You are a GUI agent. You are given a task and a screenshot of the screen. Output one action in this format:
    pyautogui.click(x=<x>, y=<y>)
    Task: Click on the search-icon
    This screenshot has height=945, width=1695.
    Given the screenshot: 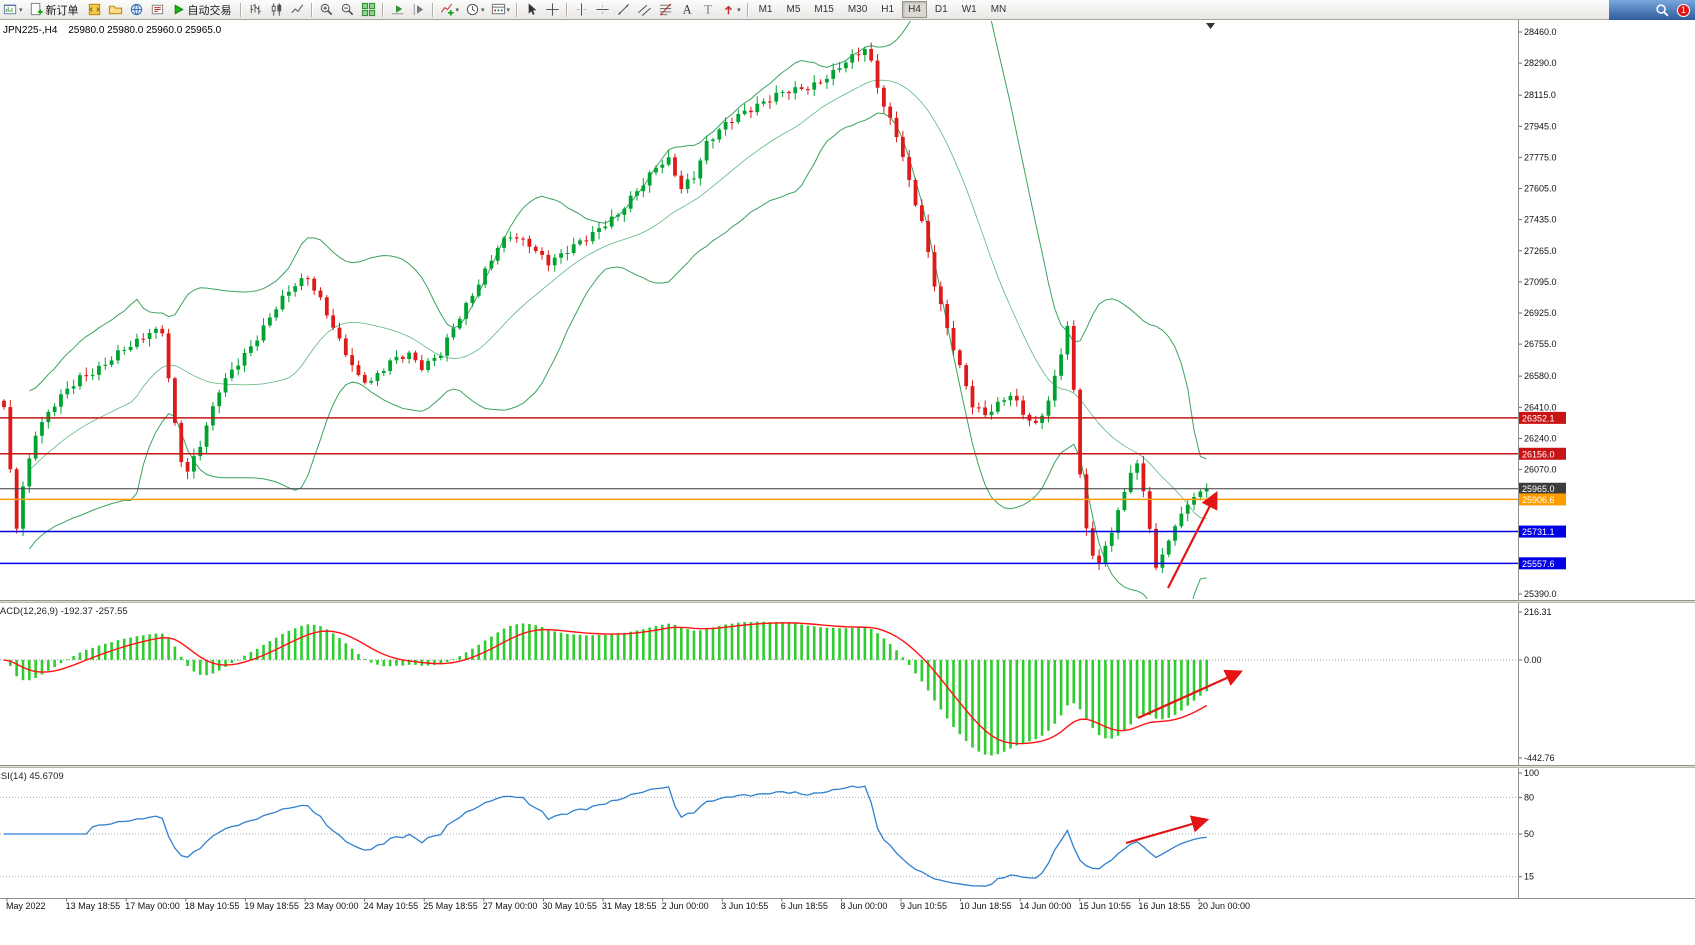 What is the action you would take?
    pyautogui.click(x=1662, y=10)
    